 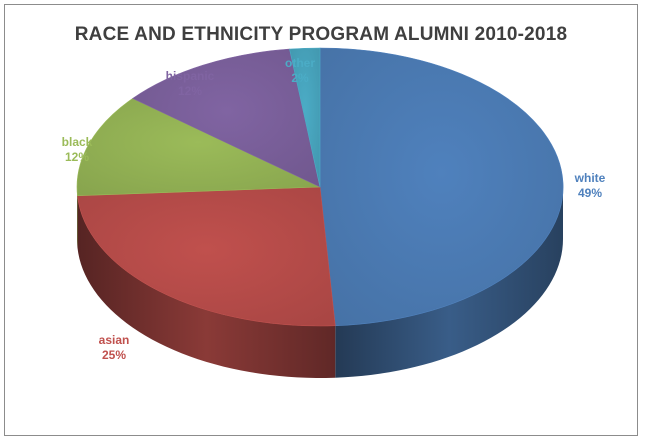 I want to click on pie-slice-hispanic, so click(x=226, y=118).